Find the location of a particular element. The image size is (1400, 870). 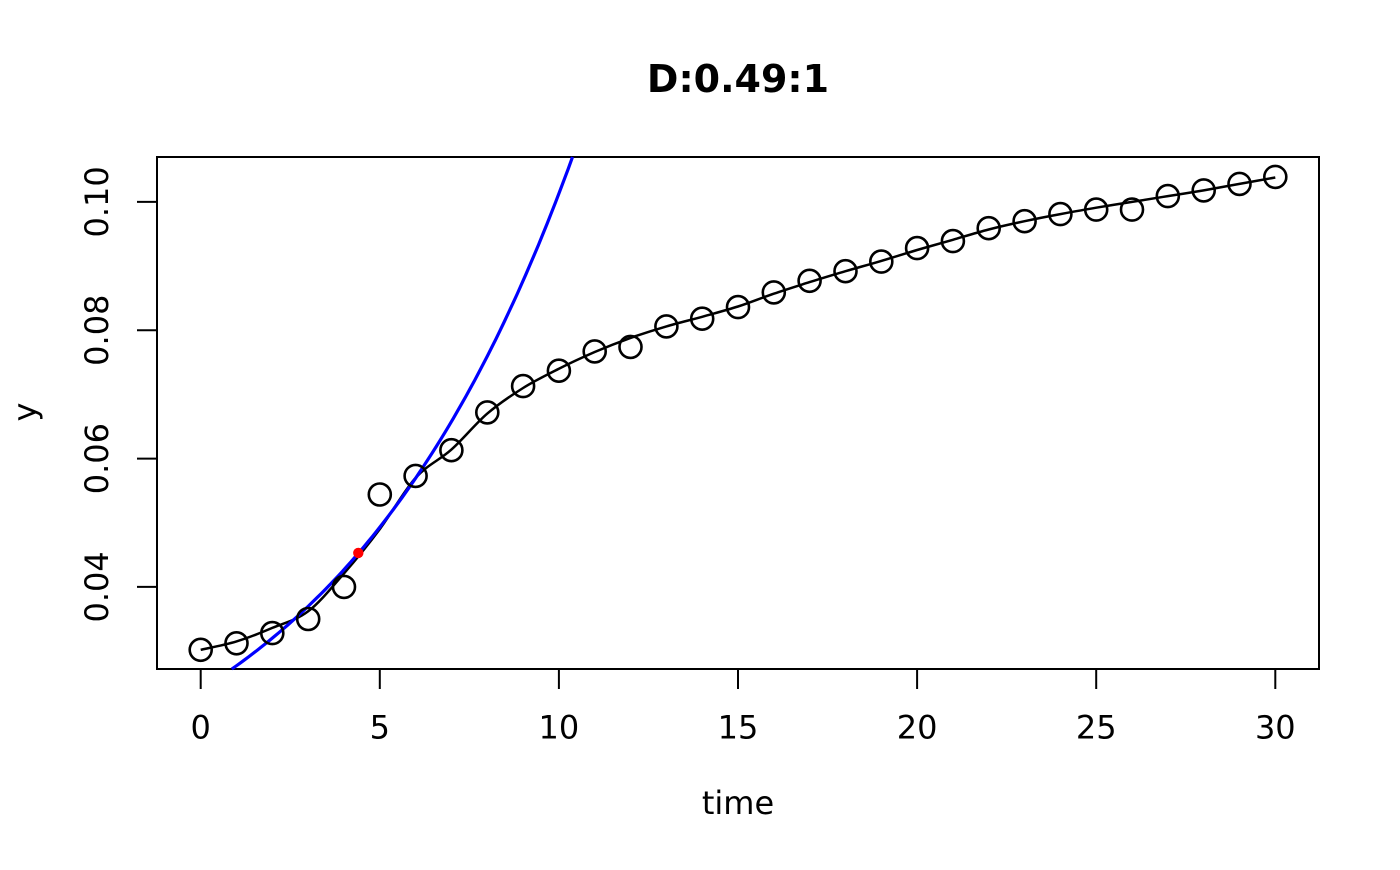

y-axis: 0.04 0.06 0.08 0.10 is located at coordinates (117, 394).